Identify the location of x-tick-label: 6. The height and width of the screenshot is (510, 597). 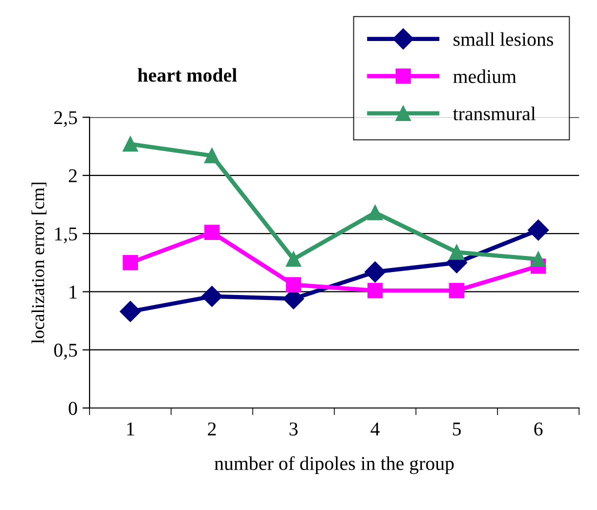
(538, 429).